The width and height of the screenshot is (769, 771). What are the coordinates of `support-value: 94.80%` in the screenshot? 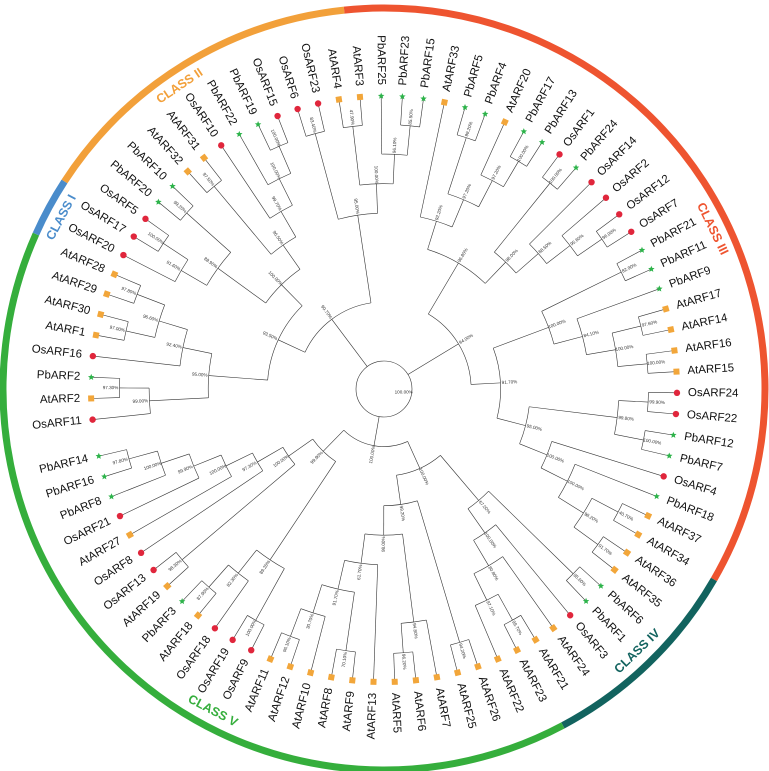 It's located at (415, 631).